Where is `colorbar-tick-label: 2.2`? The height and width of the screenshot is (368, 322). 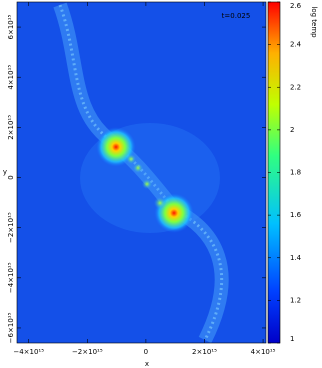
colorbar-tick-label: 2.2 is located at coordinates (295, 87).